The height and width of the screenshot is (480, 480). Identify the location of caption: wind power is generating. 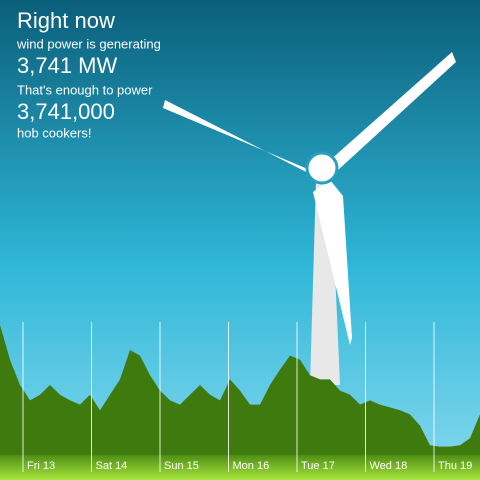
(88, 43).